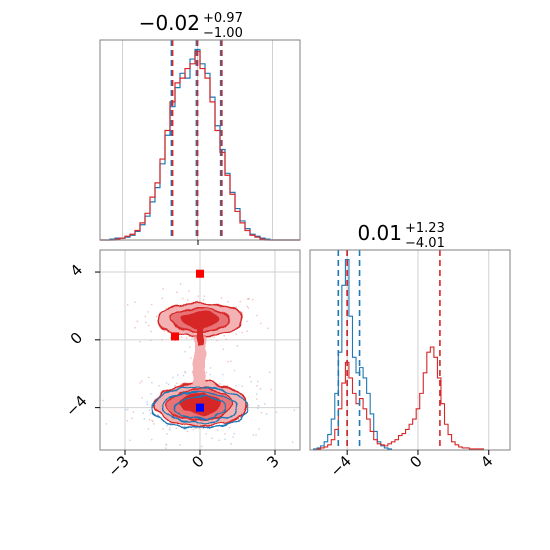 The image size is (550, 550). I want to click on joint-xtick-label: 3, so click(272, 461).